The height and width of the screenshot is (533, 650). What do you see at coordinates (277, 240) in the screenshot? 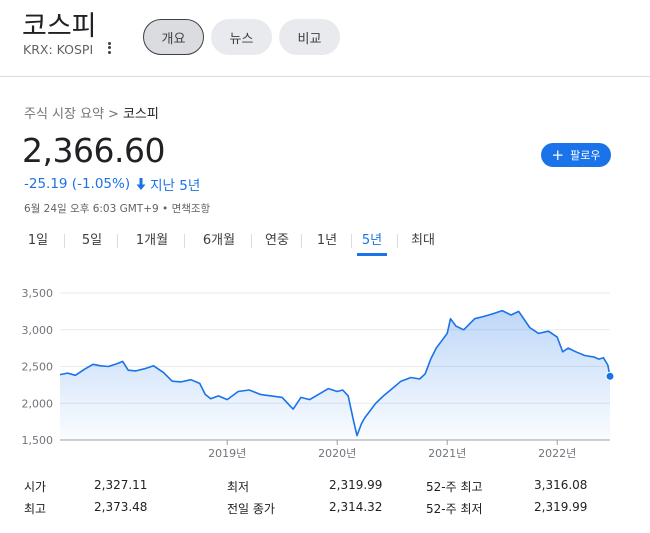
I see `range-tab-ytd: 연중` at bounding box center [277, 240].